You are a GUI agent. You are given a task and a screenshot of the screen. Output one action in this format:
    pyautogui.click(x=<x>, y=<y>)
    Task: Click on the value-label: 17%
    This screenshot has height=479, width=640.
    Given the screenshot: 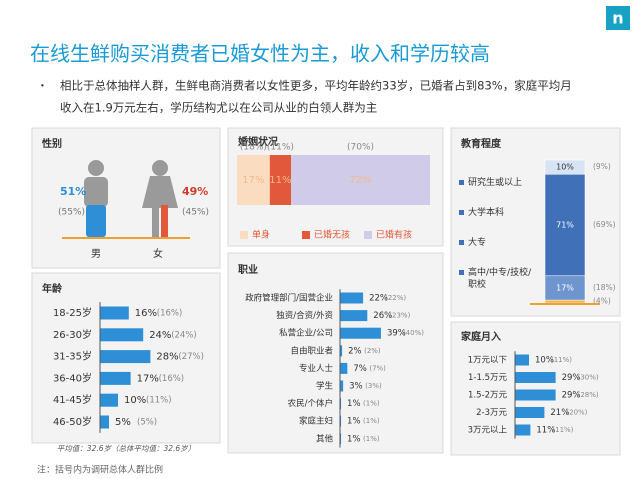 What is the action you would take?
    pyautogui.click(x=148, y=378)
    